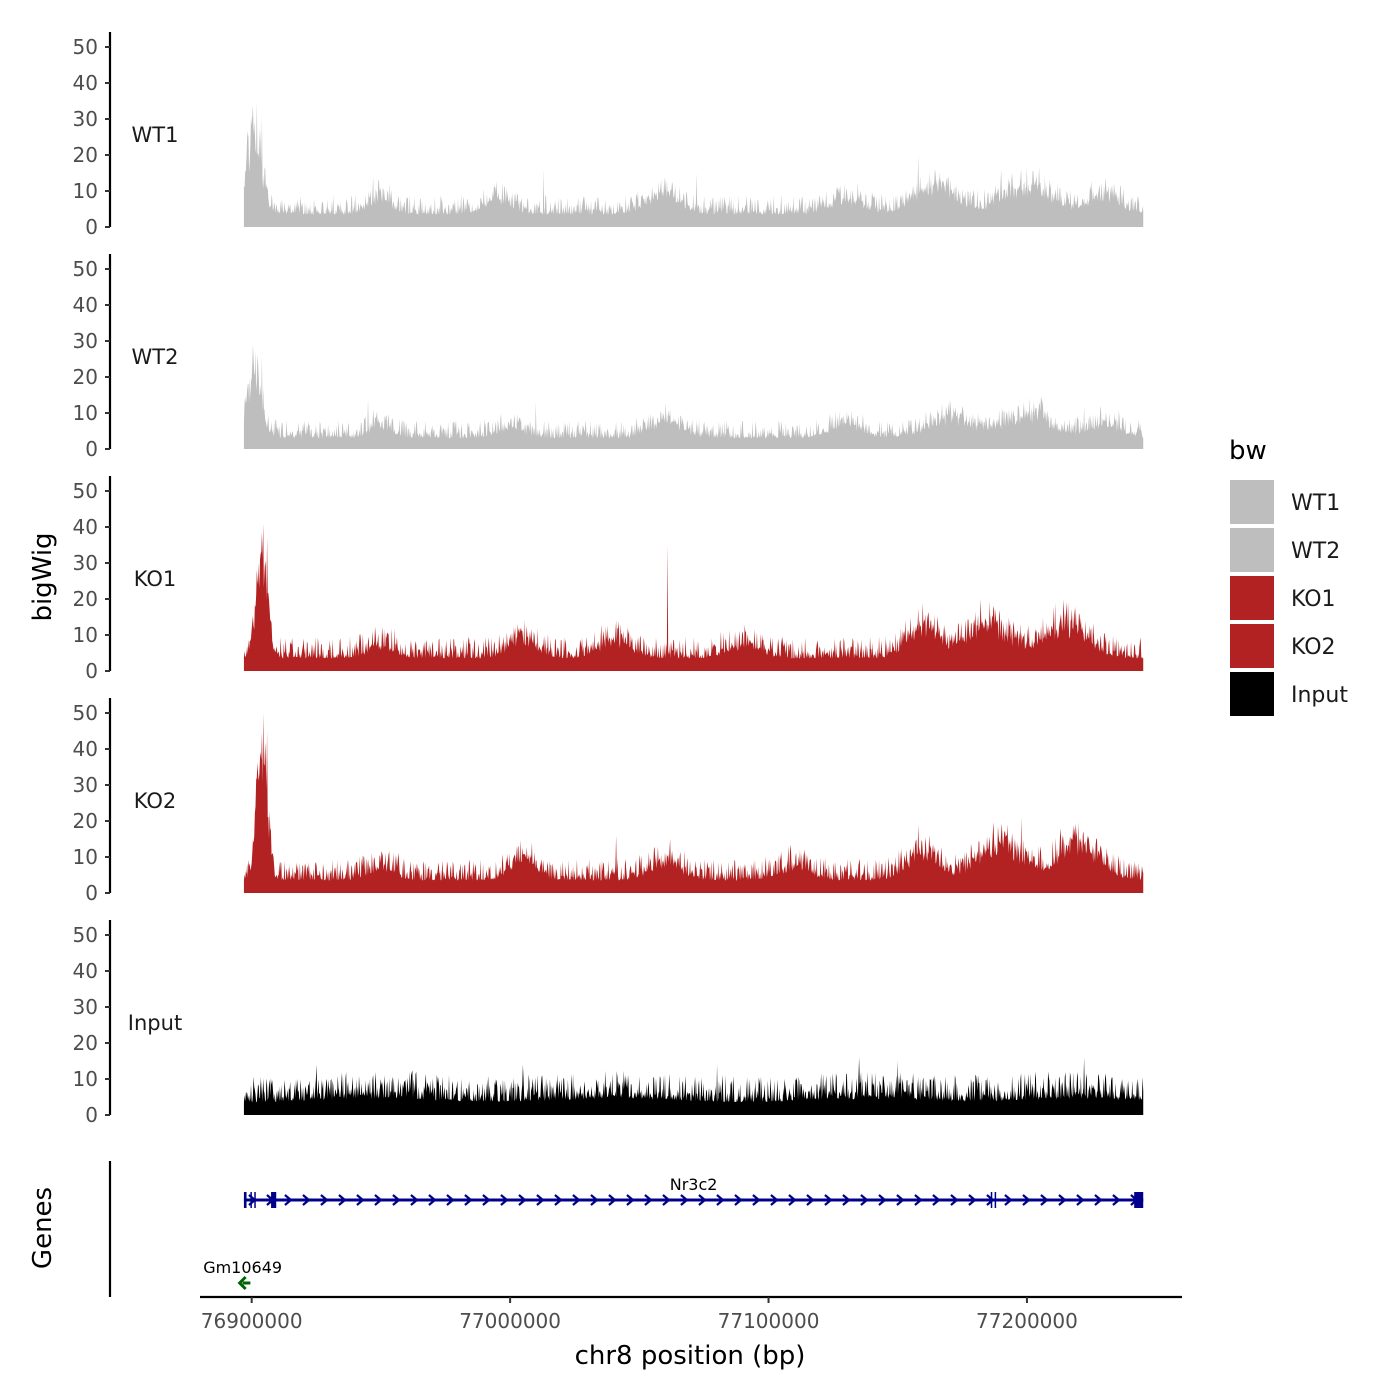  I want to click on track-label: WT1, so click(155, 135).